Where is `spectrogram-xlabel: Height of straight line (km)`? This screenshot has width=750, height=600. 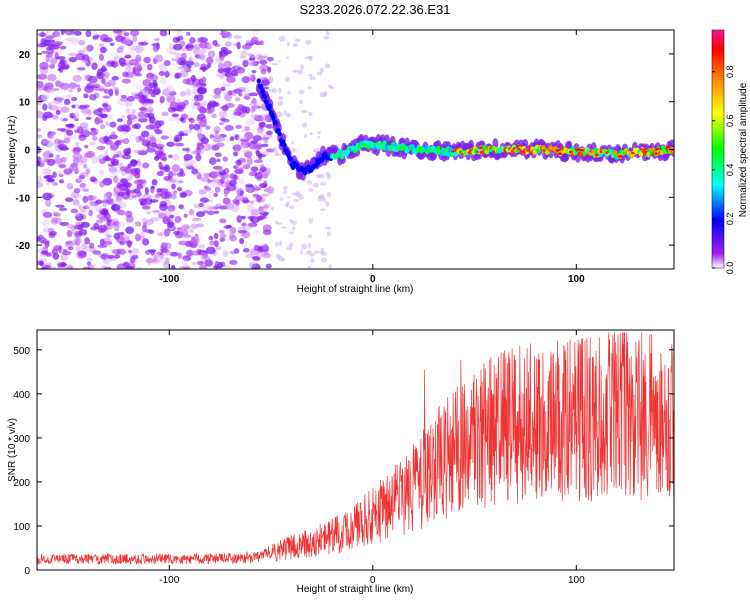
spectrogram-xlabel: Height of straight line (km) is located at coordinates (355, 289).